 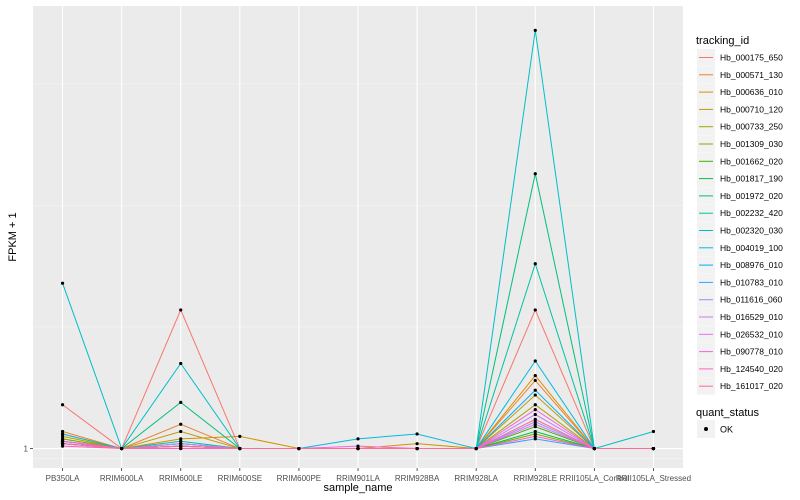 What do you see at coordinates (751, 300) in the screenshot?
I see `legend-label: Hb_011616_060` at bounding box center [751, 300].